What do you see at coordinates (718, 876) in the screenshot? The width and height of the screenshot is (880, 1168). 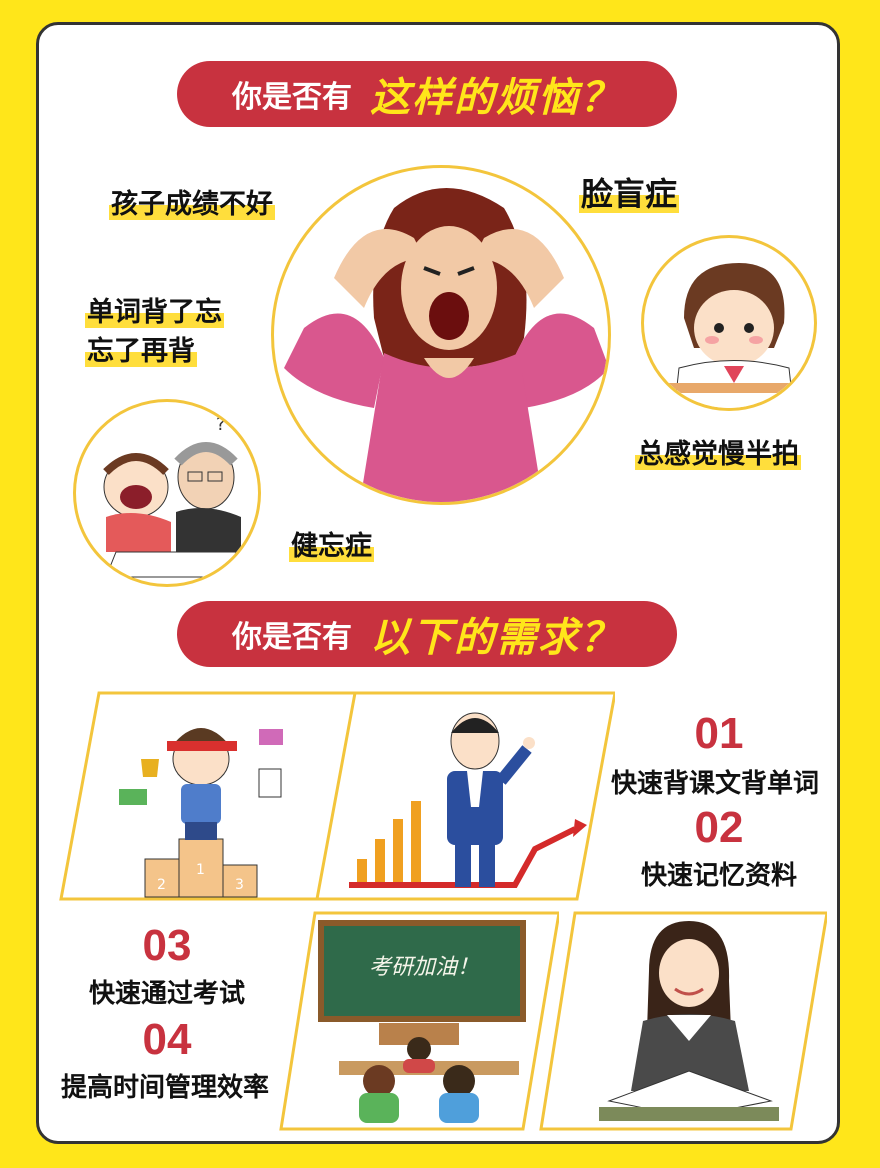 I see `need-label-02: 快速记忆资料` at bounding box center [718, 876].